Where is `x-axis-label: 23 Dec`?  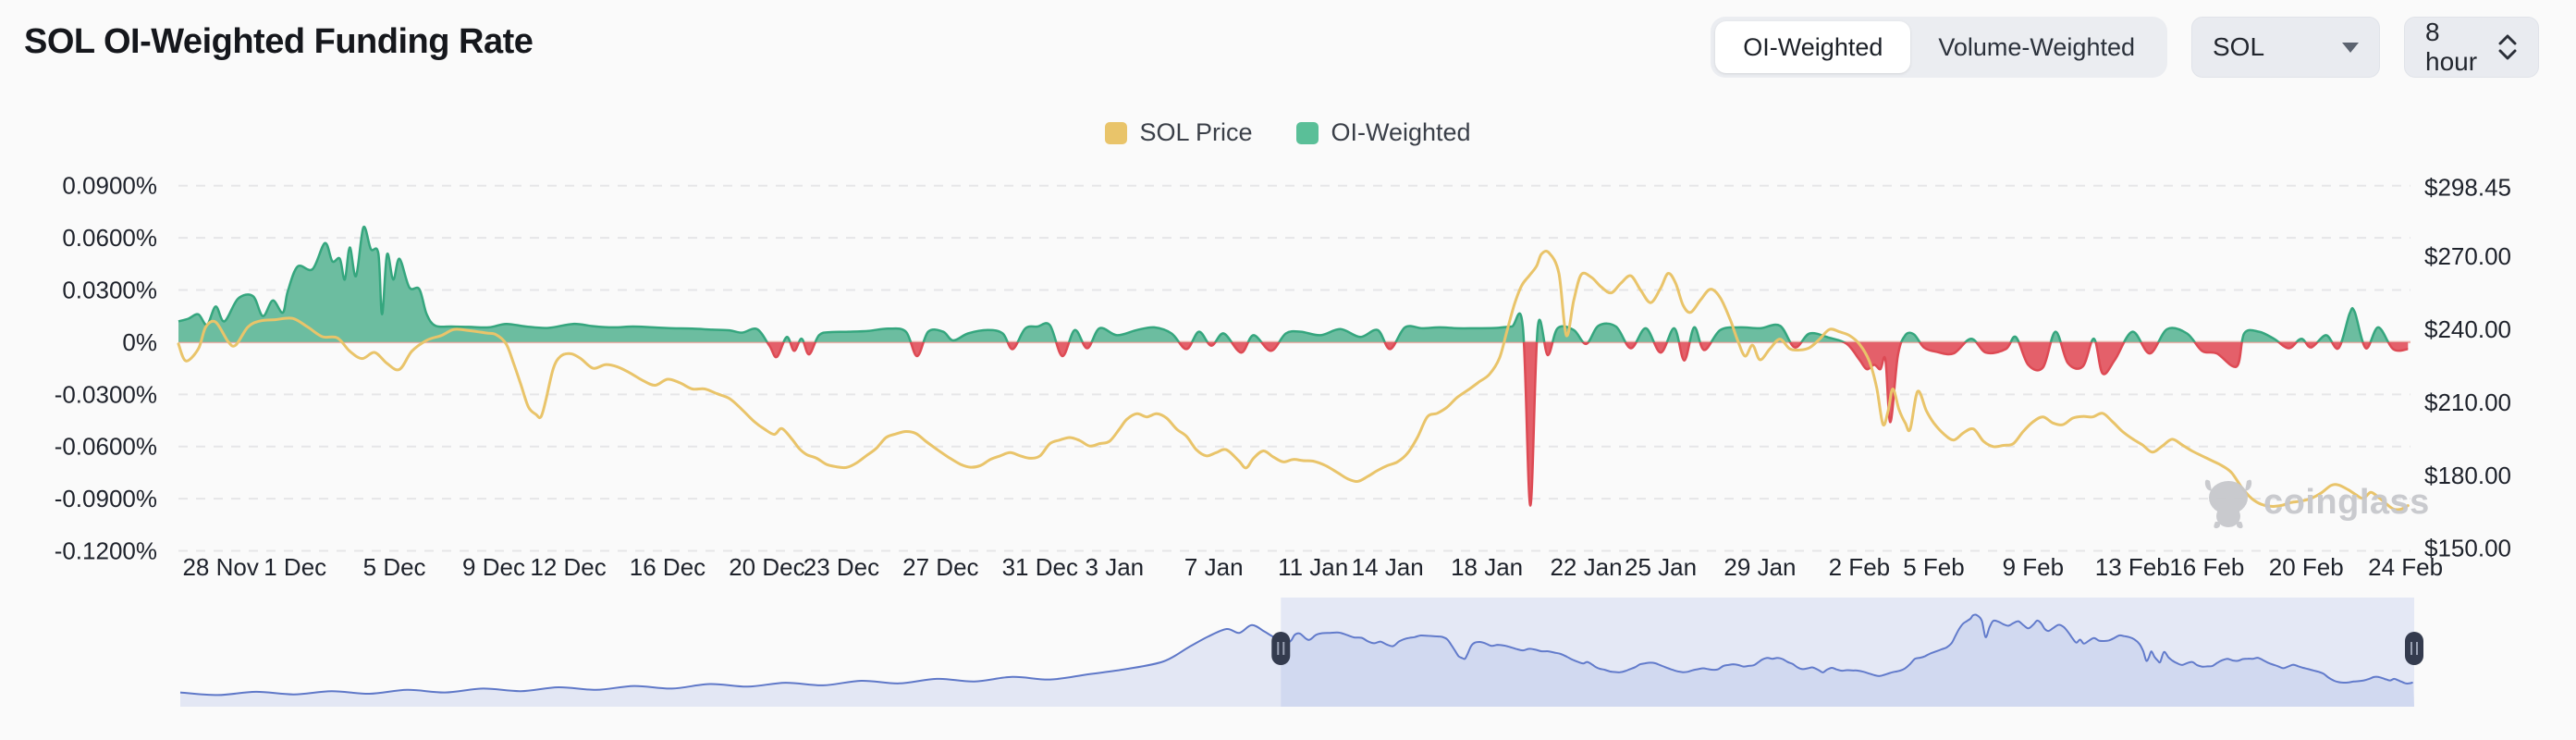
x-axis-label: 23 Dec is located at coordinates (841, 567).